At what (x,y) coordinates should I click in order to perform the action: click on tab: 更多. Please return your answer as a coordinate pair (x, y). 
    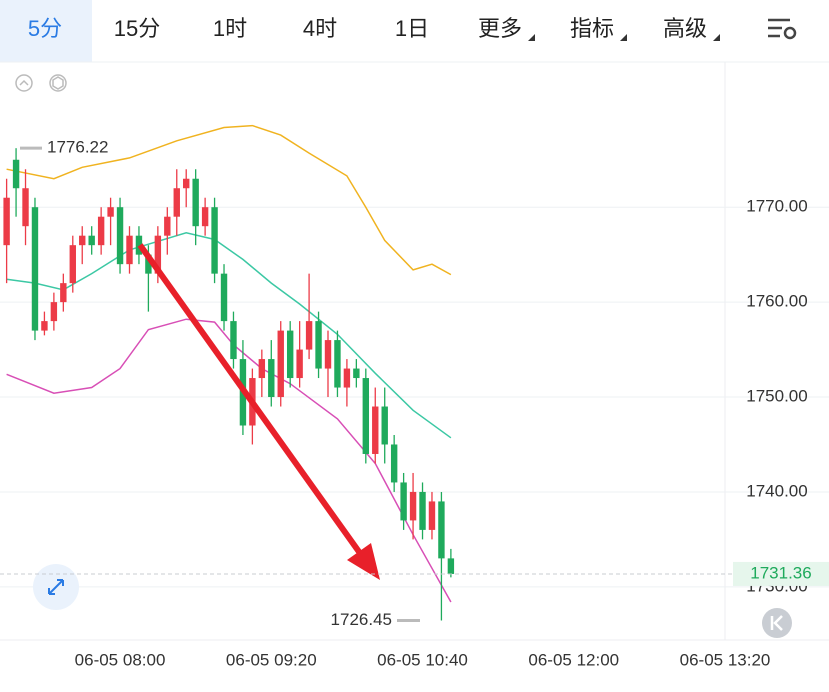
    Looking at the image, I should click on (500, 28).